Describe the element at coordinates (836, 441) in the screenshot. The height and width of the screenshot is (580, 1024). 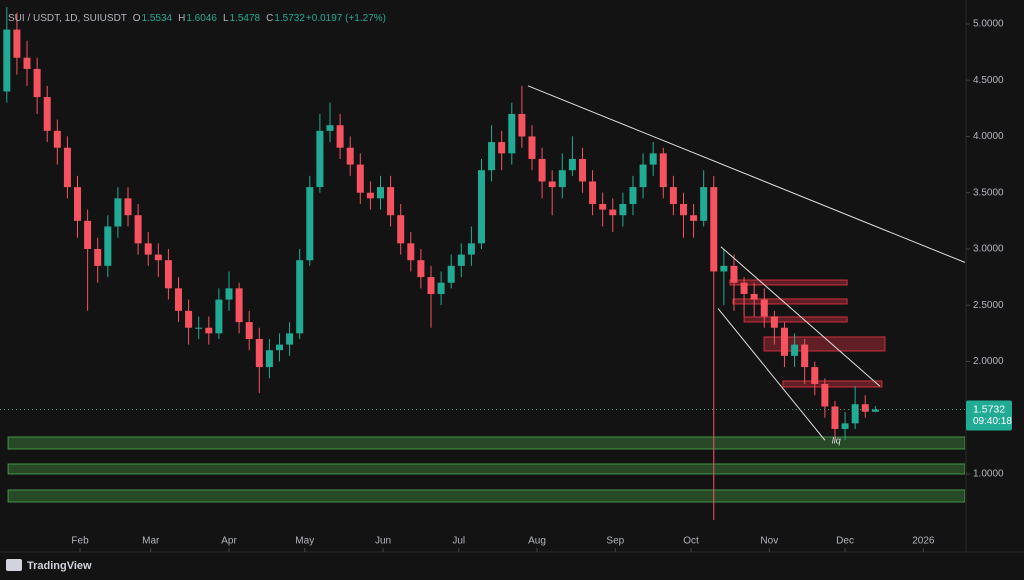
I see `annotation: liq` at that location.